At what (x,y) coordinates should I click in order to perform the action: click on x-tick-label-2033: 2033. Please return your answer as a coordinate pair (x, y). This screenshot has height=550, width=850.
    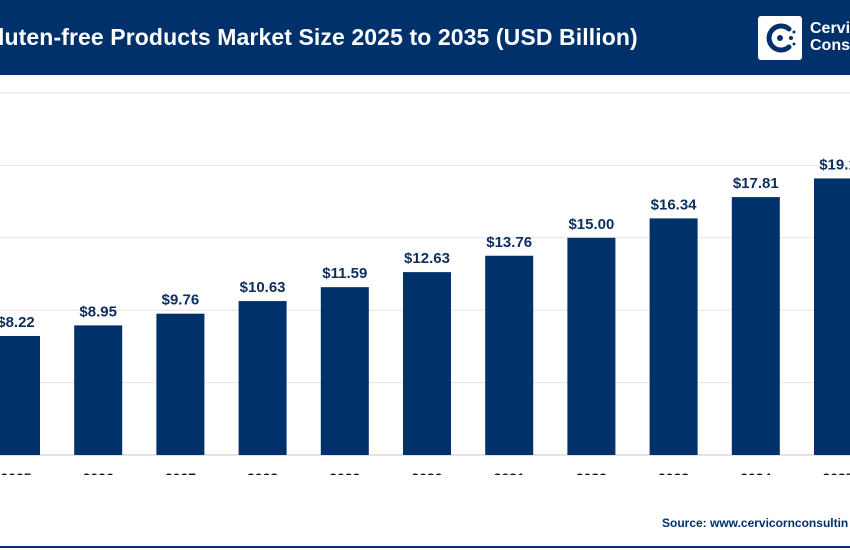
    Looking at the image, I should click on (673, 472).